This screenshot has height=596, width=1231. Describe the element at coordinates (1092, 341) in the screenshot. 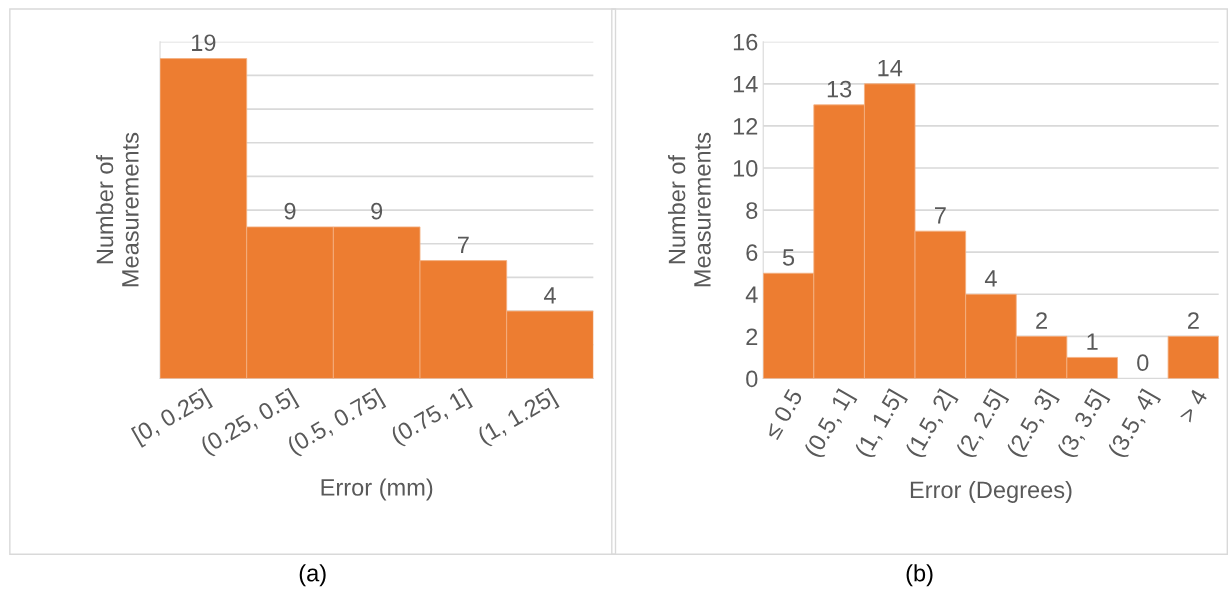

I see `data-label: 1` at that location.